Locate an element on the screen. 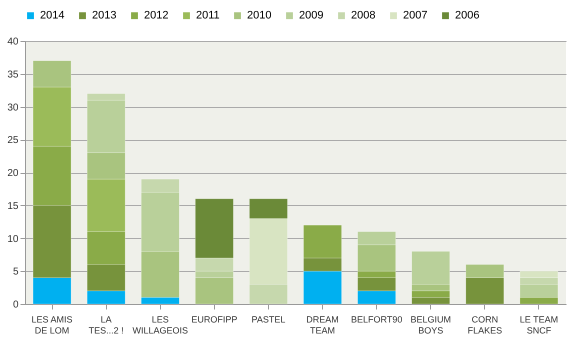 This screenshot has width=580, height=339. y-tick-label: 0 is located at coordinates (15, 305).